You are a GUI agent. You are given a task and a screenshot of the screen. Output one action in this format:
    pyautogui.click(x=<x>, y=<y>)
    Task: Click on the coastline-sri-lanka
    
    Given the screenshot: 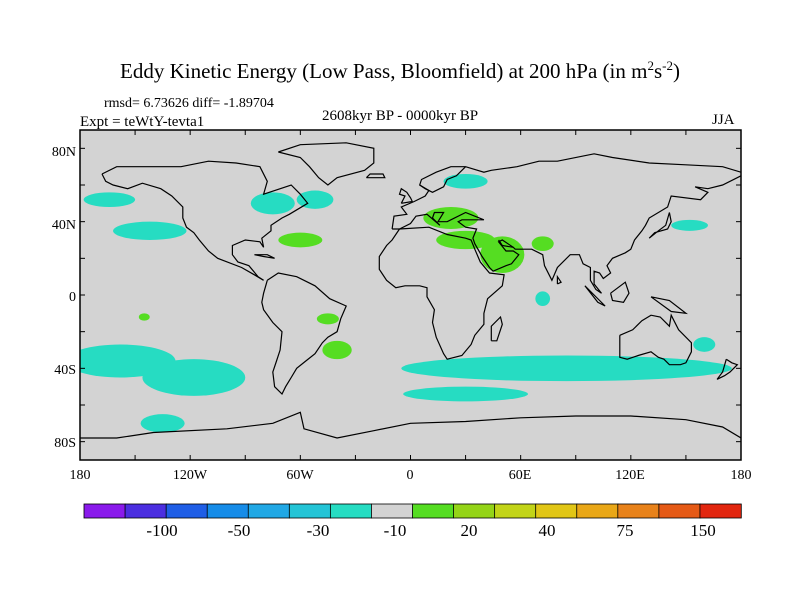 What is the action you would take?
    pyautogui.click(x=559, y=279)
    